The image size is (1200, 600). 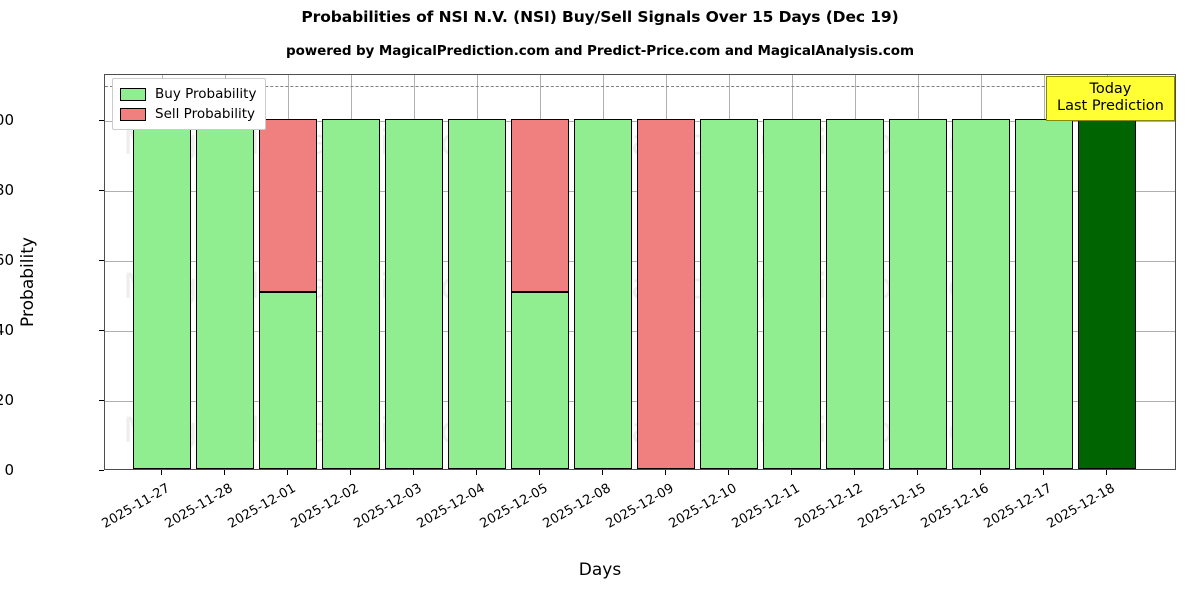 What do you see at coordinates (206, 94) in the screenshot?
I see `legend-item-label: Buy Probability` at bounding box center [206, 94].